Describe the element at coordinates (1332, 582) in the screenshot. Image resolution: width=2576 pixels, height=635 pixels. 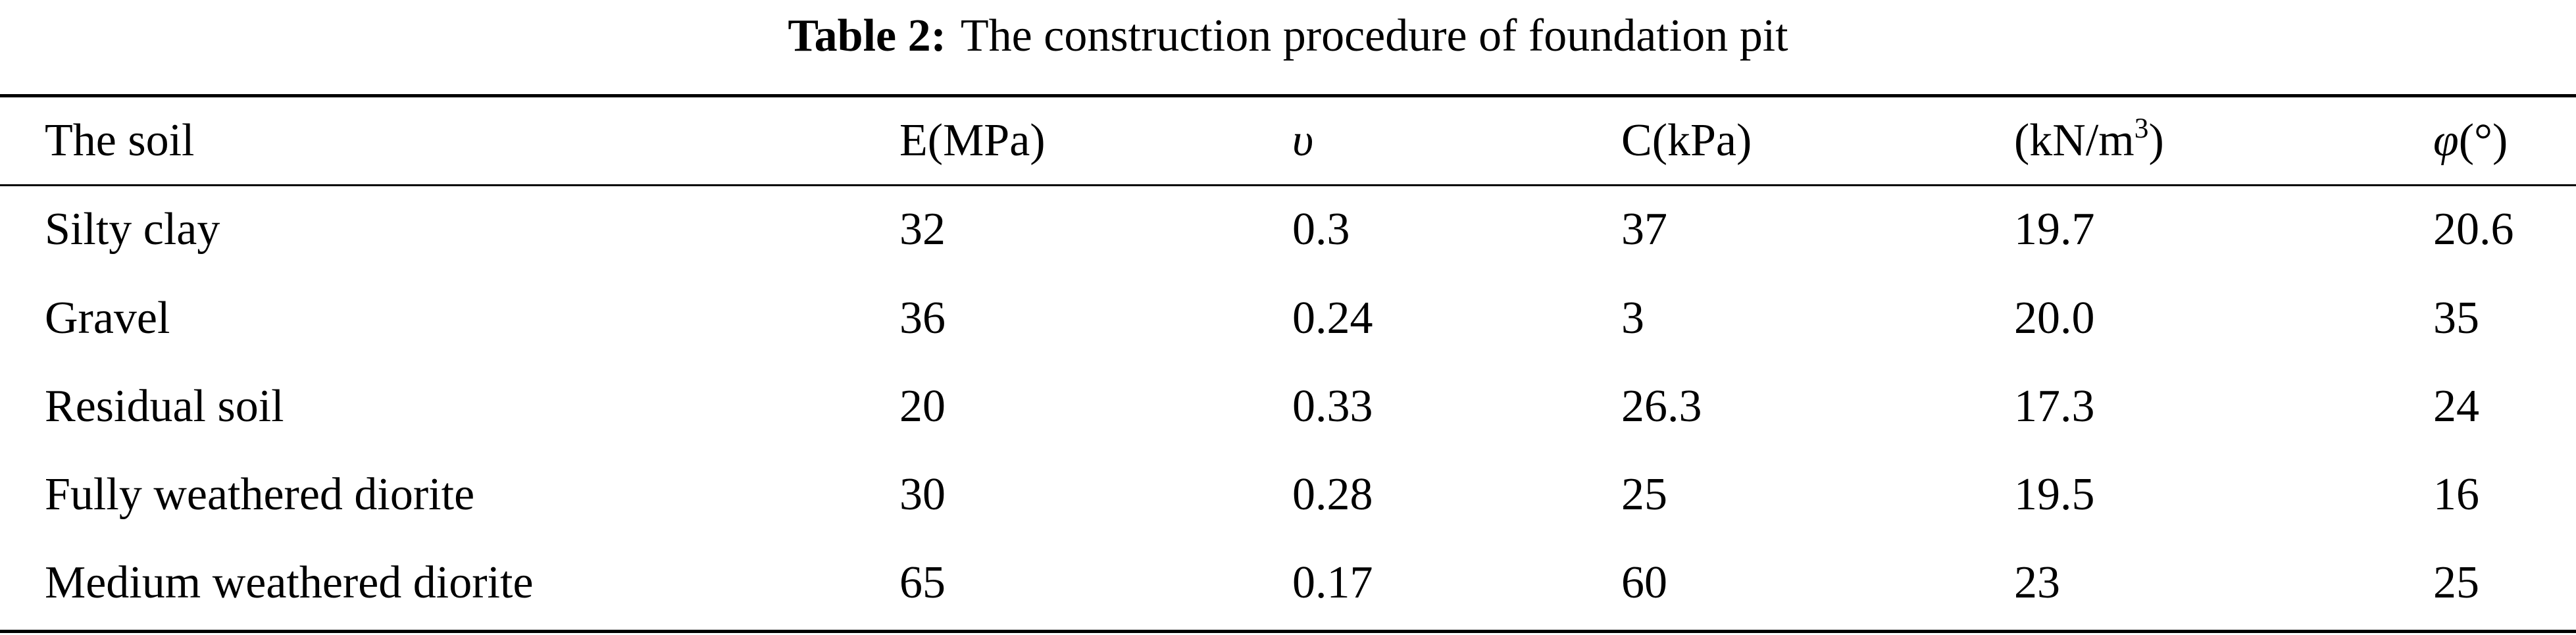
I see `cell-v: 0.17` at that location.